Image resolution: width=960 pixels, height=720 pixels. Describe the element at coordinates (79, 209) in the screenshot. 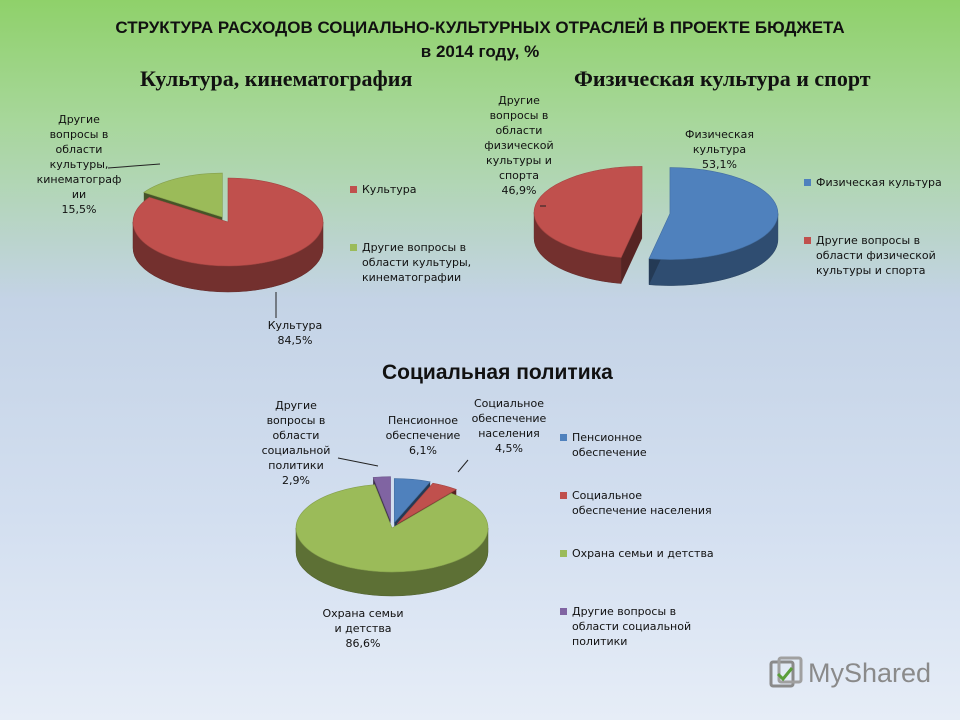

I see `data-label-line: 15,5%` at that location.